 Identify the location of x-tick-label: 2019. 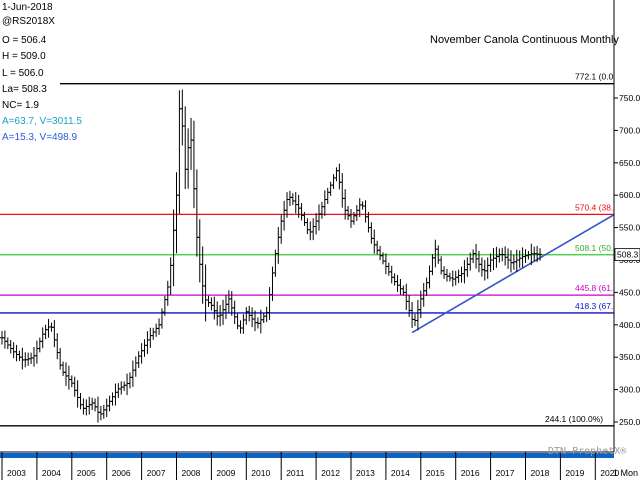
(574, 473).